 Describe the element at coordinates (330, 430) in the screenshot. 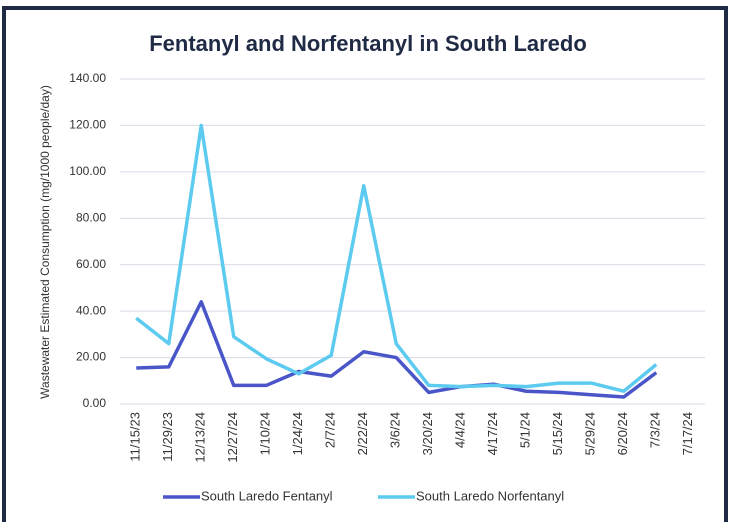

I see `x-tick-label: 2/7/24` at that location.